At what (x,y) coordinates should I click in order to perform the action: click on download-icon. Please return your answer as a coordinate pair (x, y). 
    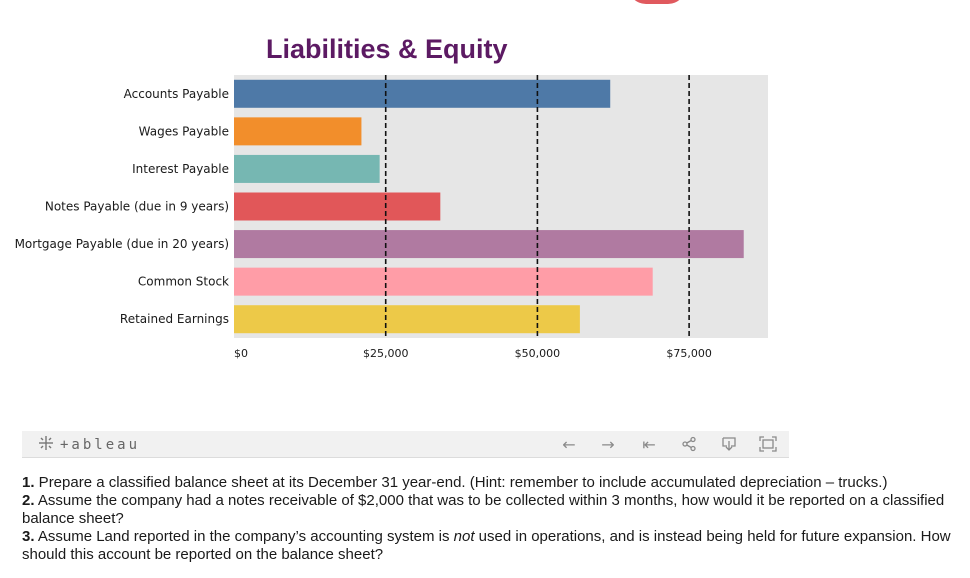
    Looking at the image, I should click on (729, 444).